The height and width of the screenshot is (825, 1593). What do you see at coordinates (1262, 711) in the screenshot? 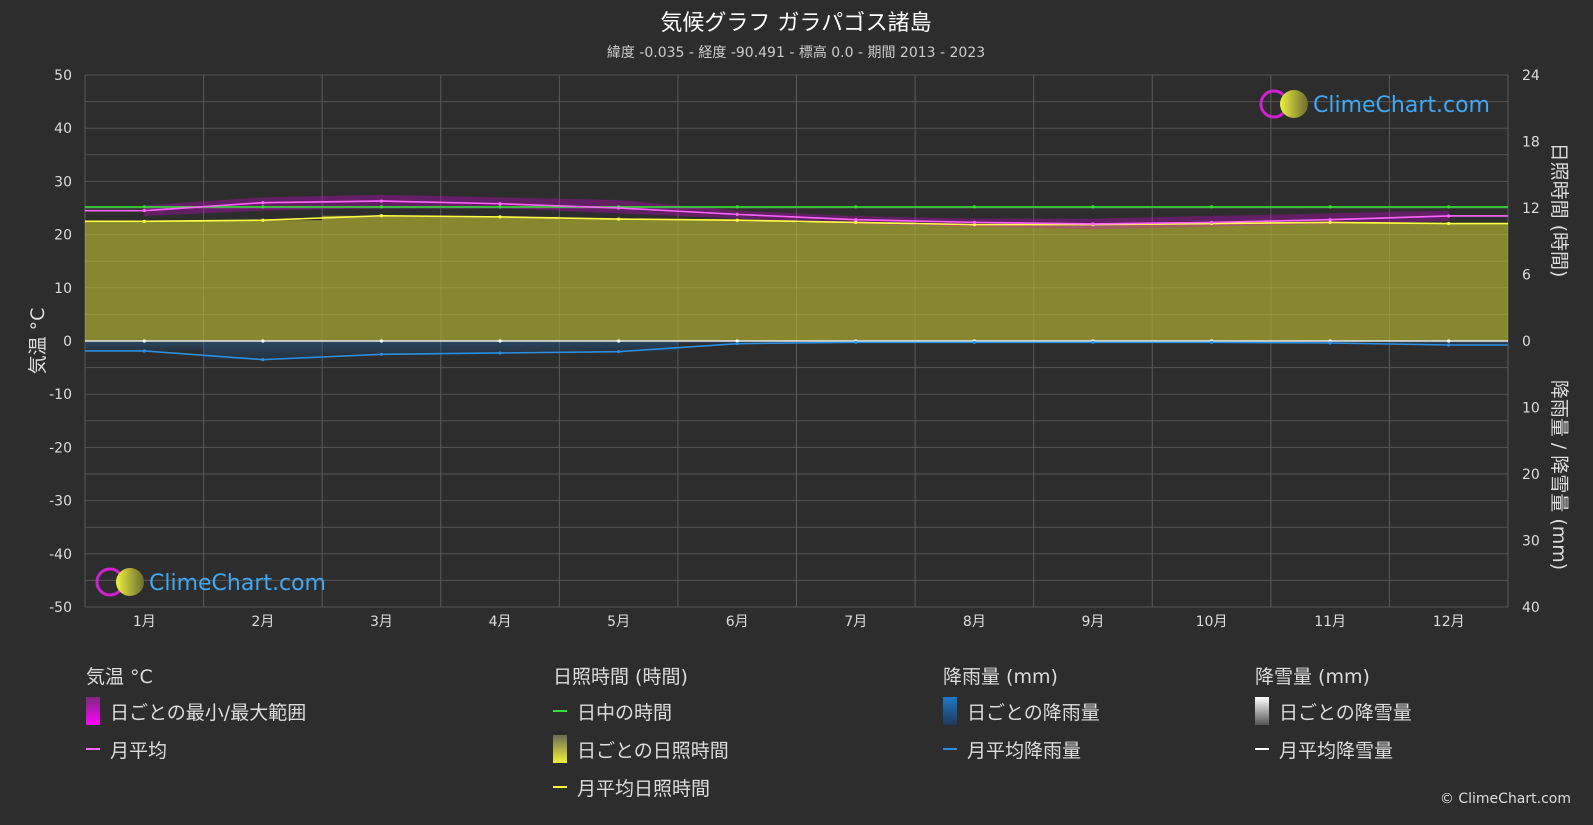
I see `snow-swatch` at bounding box center [1262, 711].